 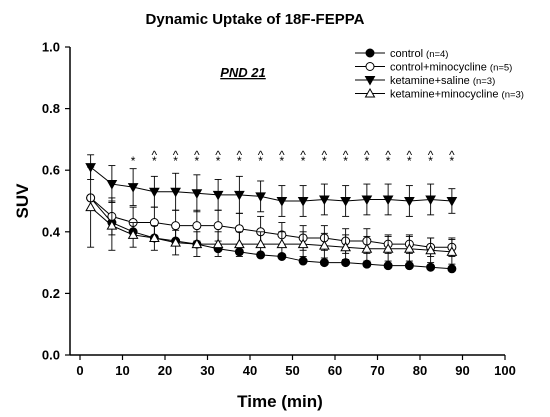 I want to click on y-tick-label: 0.4, so click(x=51, y=231).